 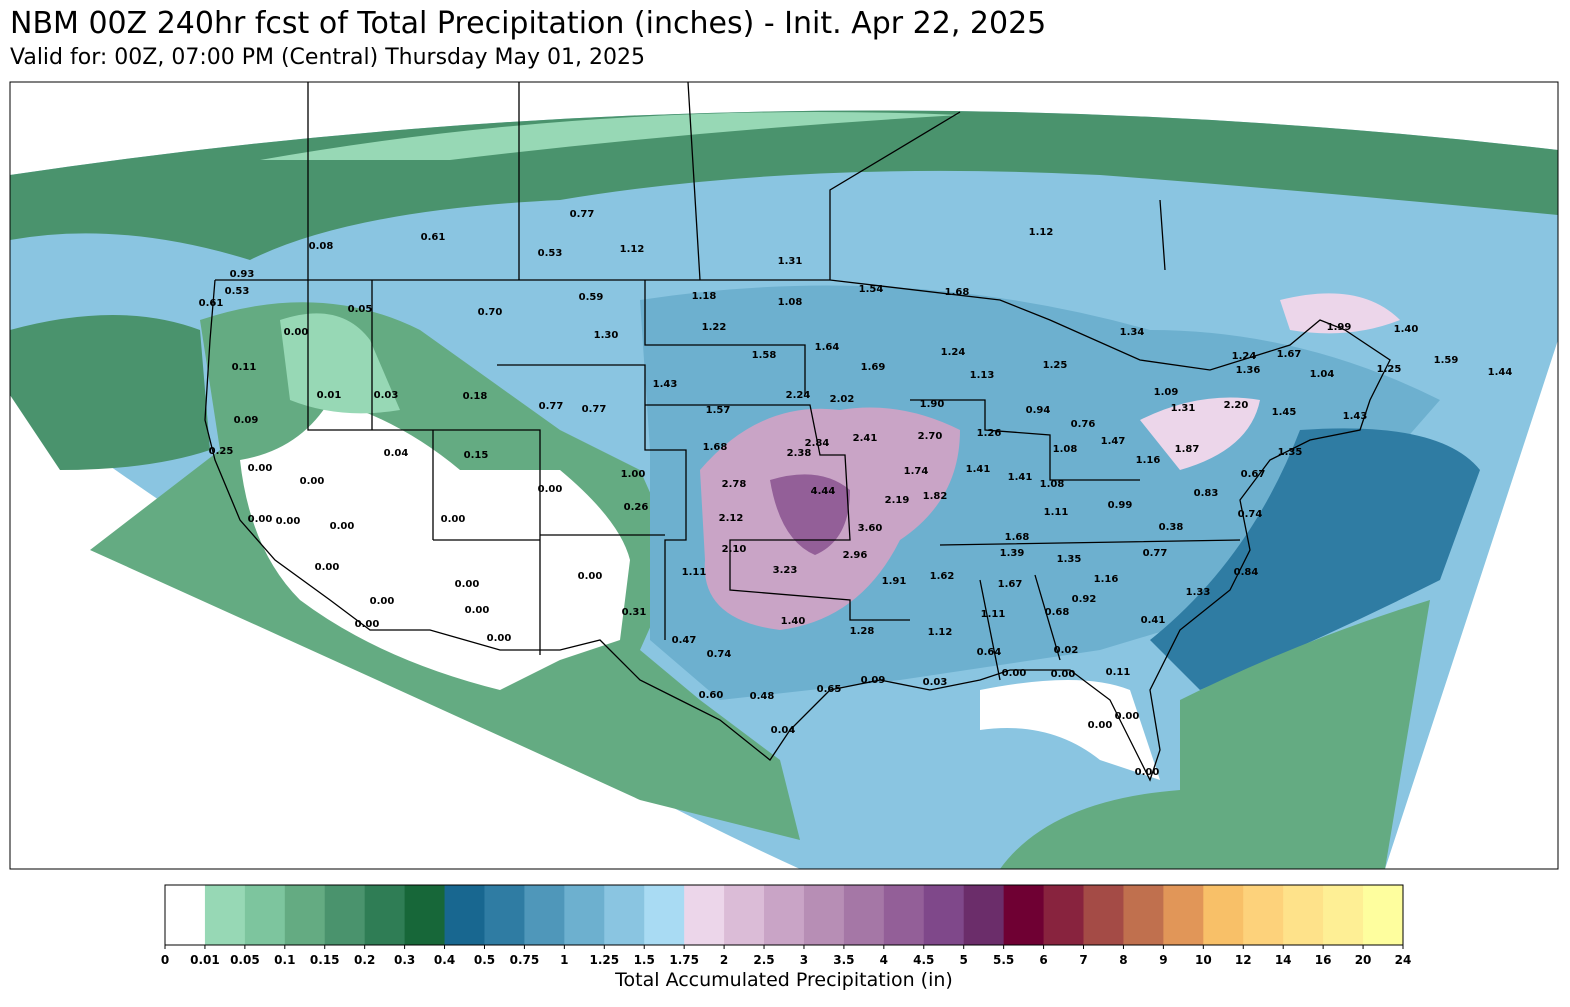 What do you see at coordinates (894, 581) in the screenshot?
I see `precip-value-label: 1.91` at bounding box center [894, 581].